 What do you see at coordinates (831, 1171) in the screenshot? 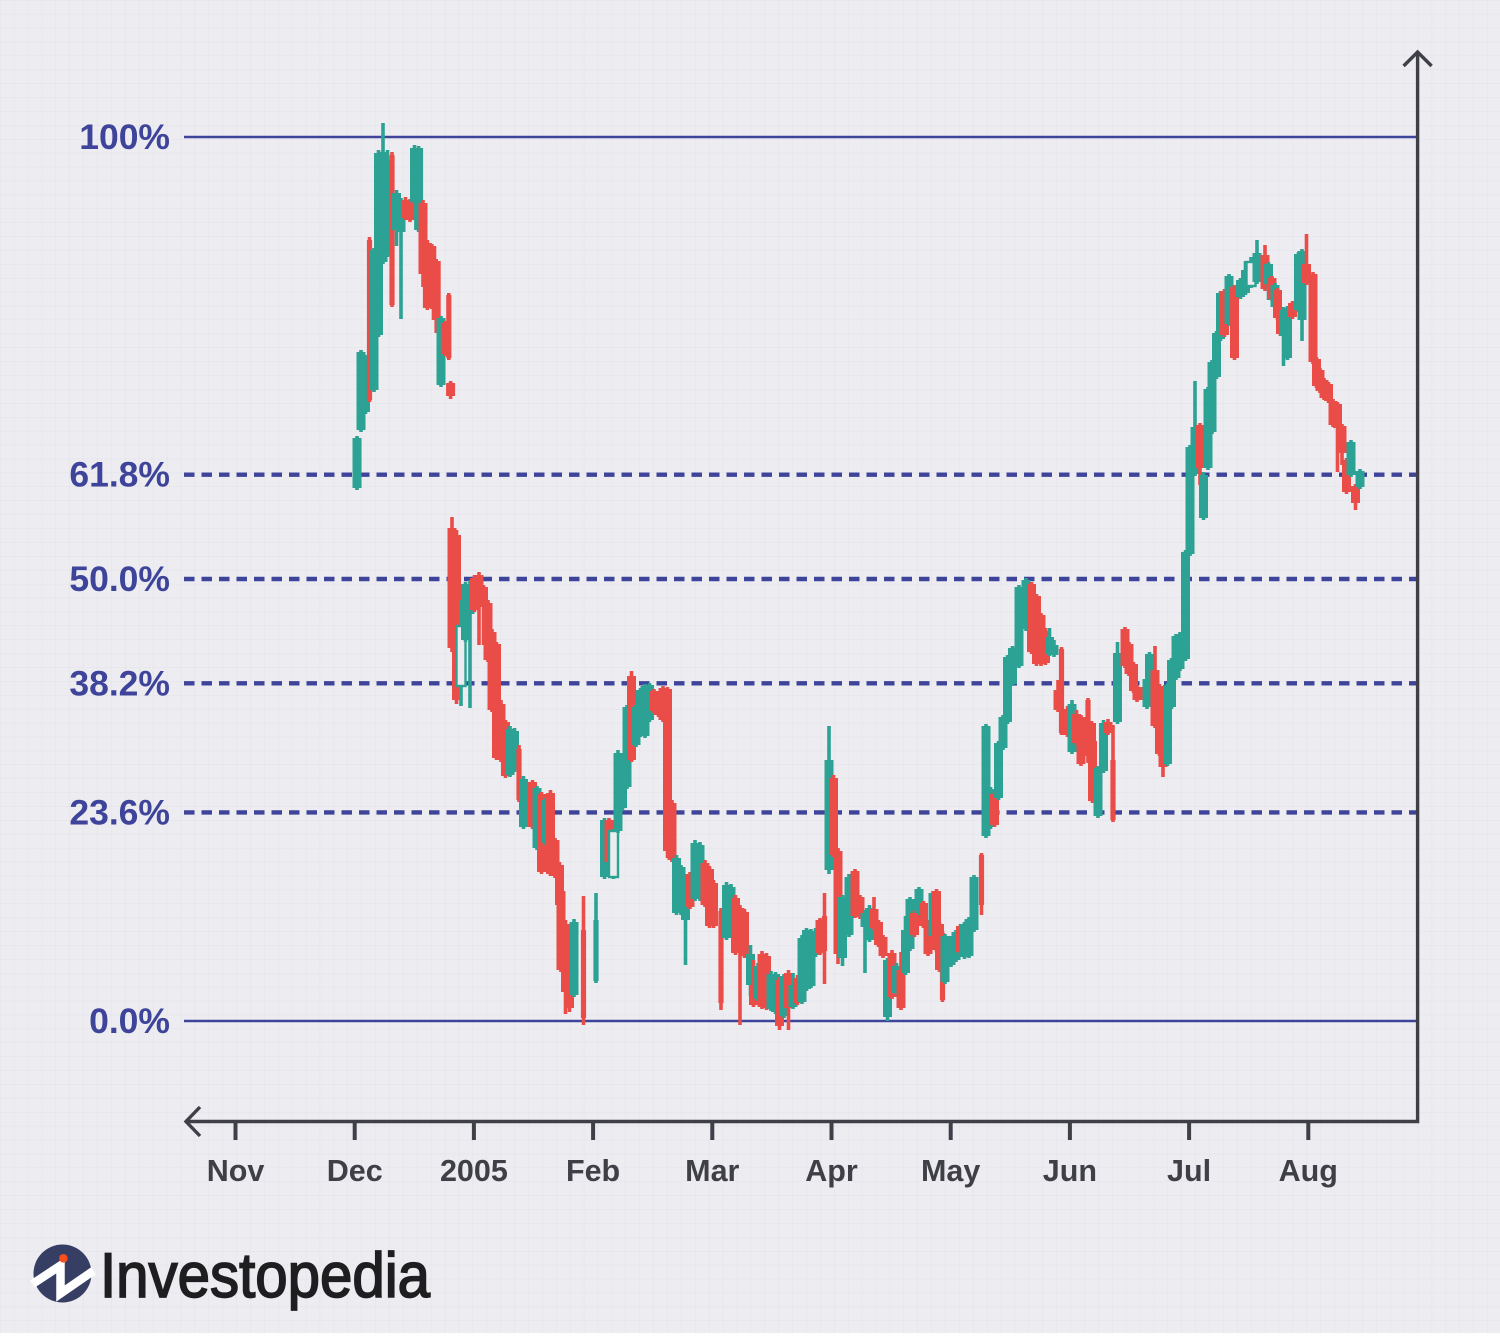
I see `svg-text: Apr` at bounding box center [831, 1171].